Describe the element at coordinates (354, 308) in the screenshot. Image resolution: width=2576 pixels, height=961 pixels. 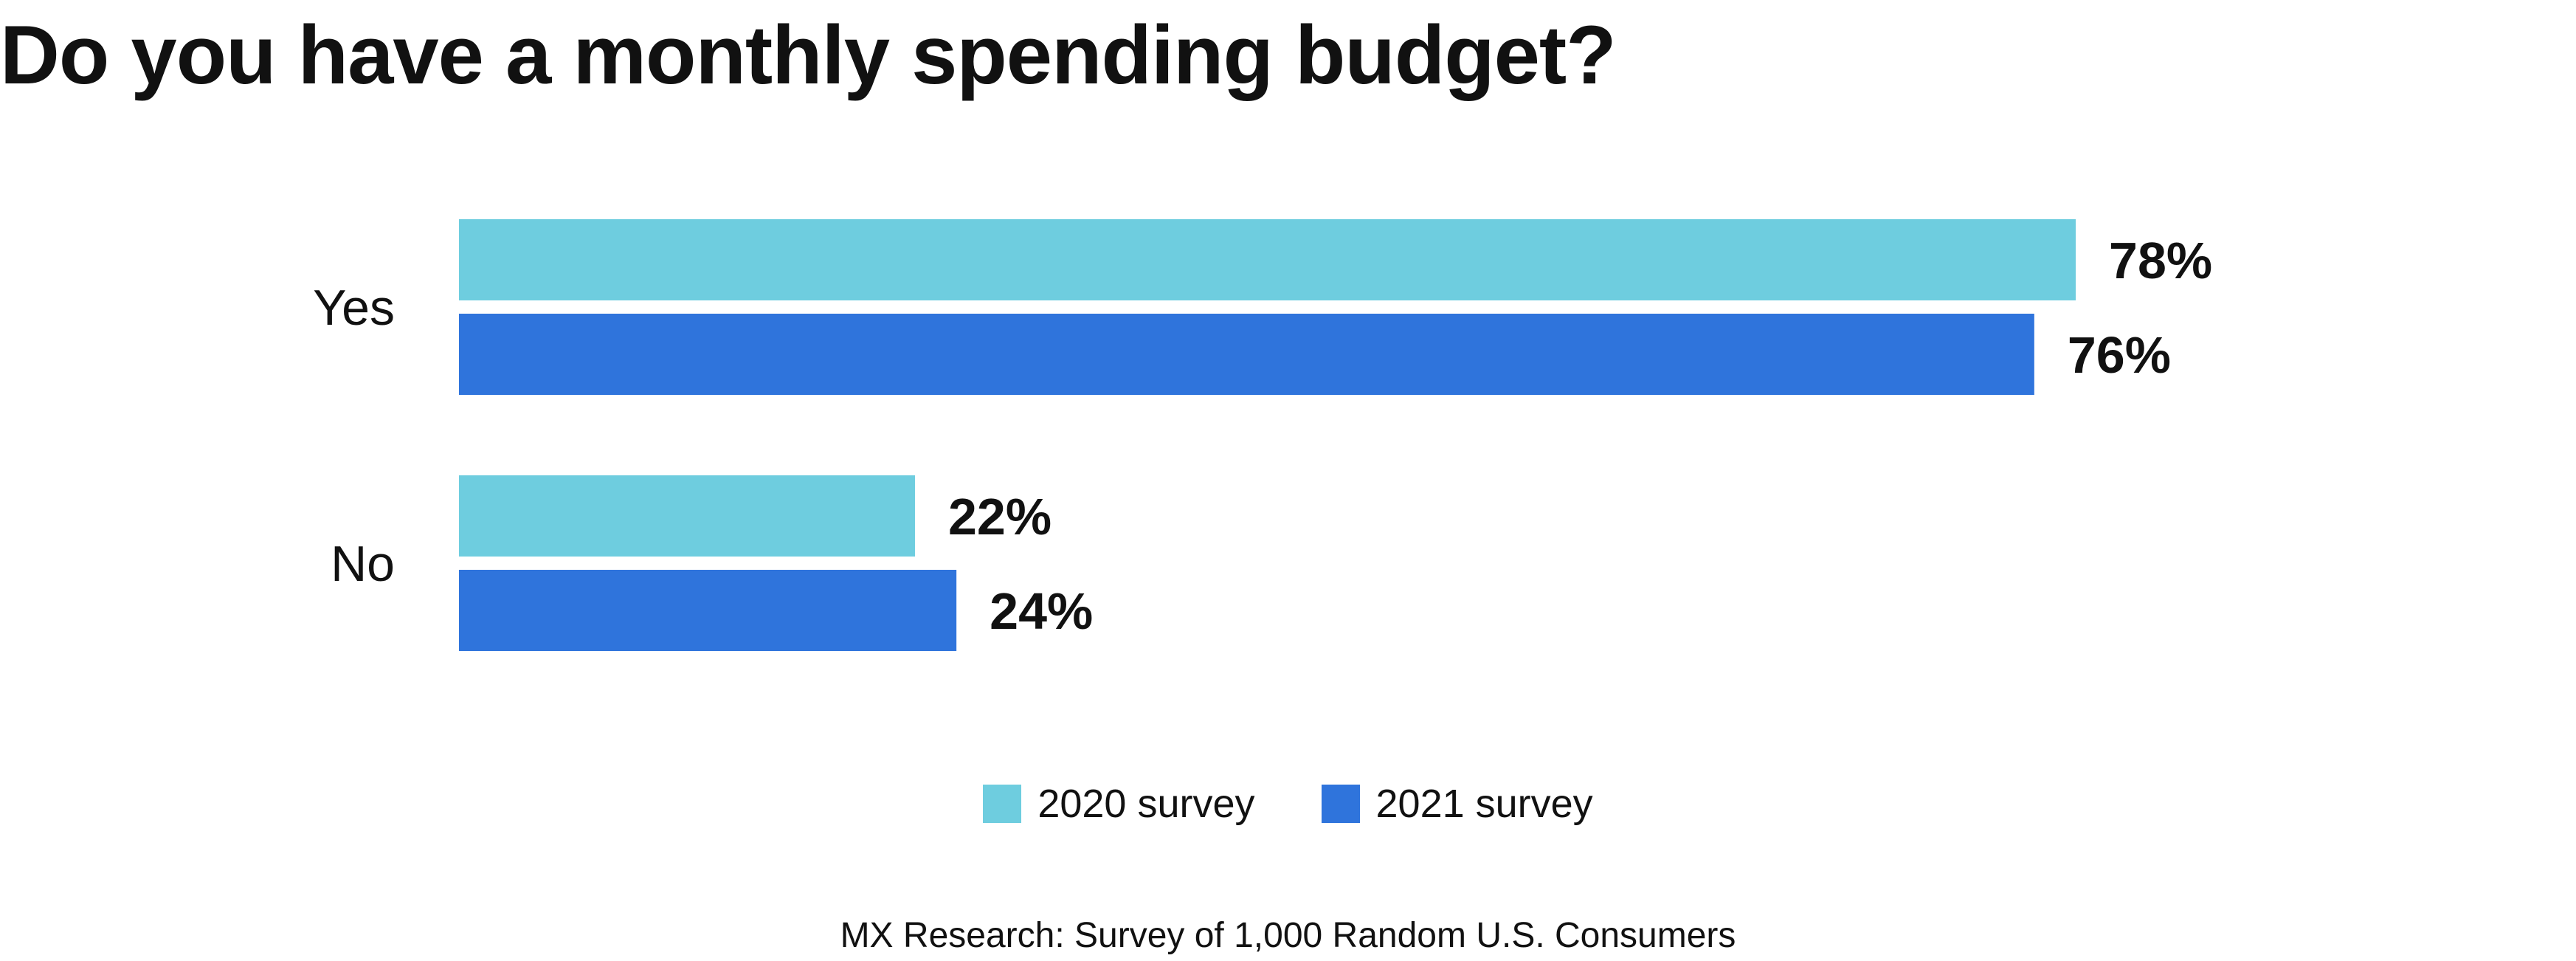
I see `category-label-yes: Yes` at that location.